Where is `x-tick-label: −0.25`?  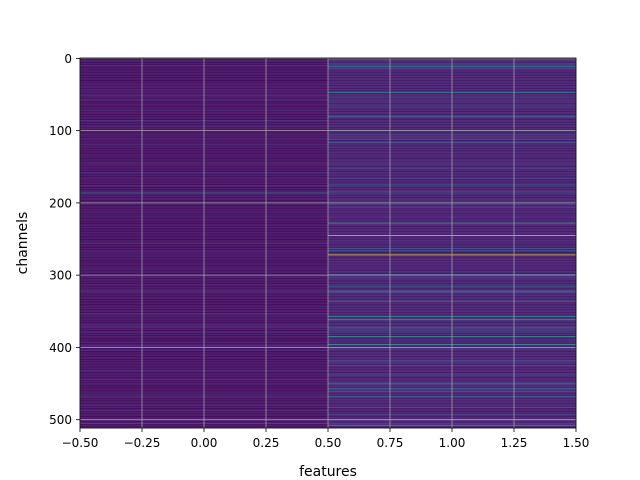 x-tick-label: −0.25 is located at coordinates (142, 443).